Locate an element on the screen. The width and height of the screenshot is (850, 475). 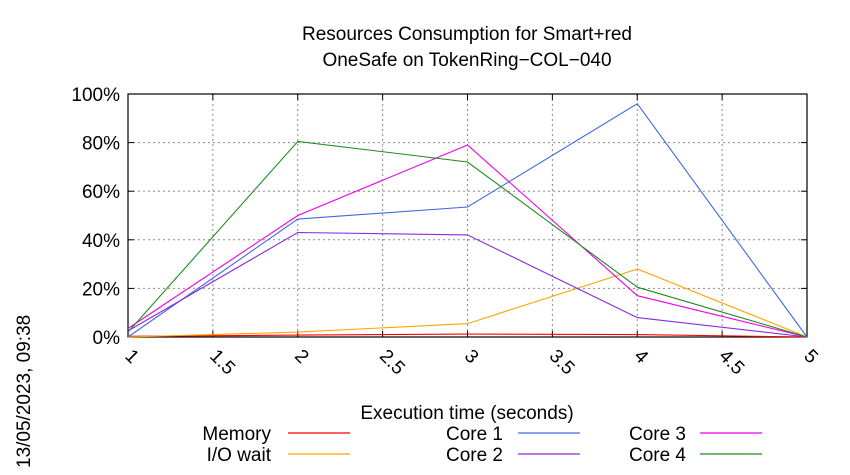
legend-label-core-4: Core 4 is located at coordinates (657, 455).